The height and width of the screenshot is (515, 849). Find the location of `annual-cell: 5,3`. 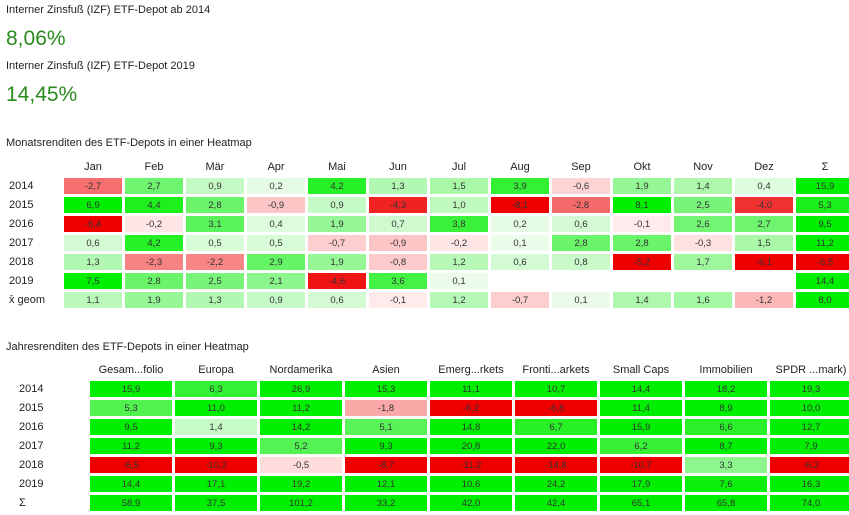

annual-cell: 5,3 is located at coordinates (131, 408).